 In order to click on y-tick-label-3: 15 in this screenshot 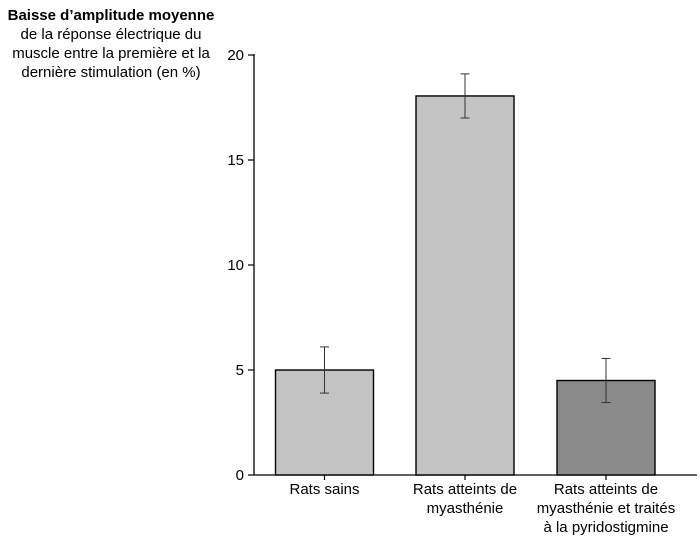, I will do `click(235, 160)`.